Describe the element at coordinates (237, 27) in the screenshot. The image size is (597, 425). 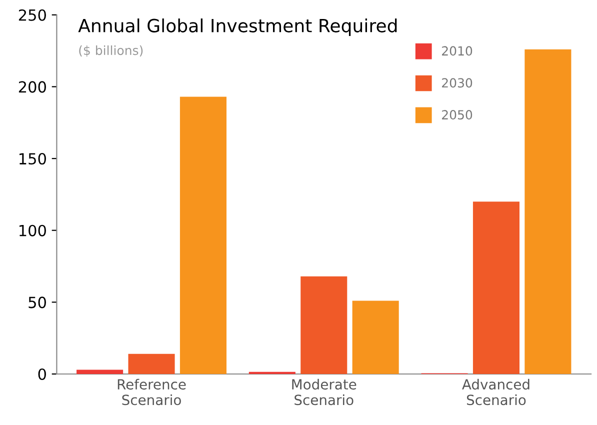
I see `chart-title: Annual Global Investment Required` at that location.